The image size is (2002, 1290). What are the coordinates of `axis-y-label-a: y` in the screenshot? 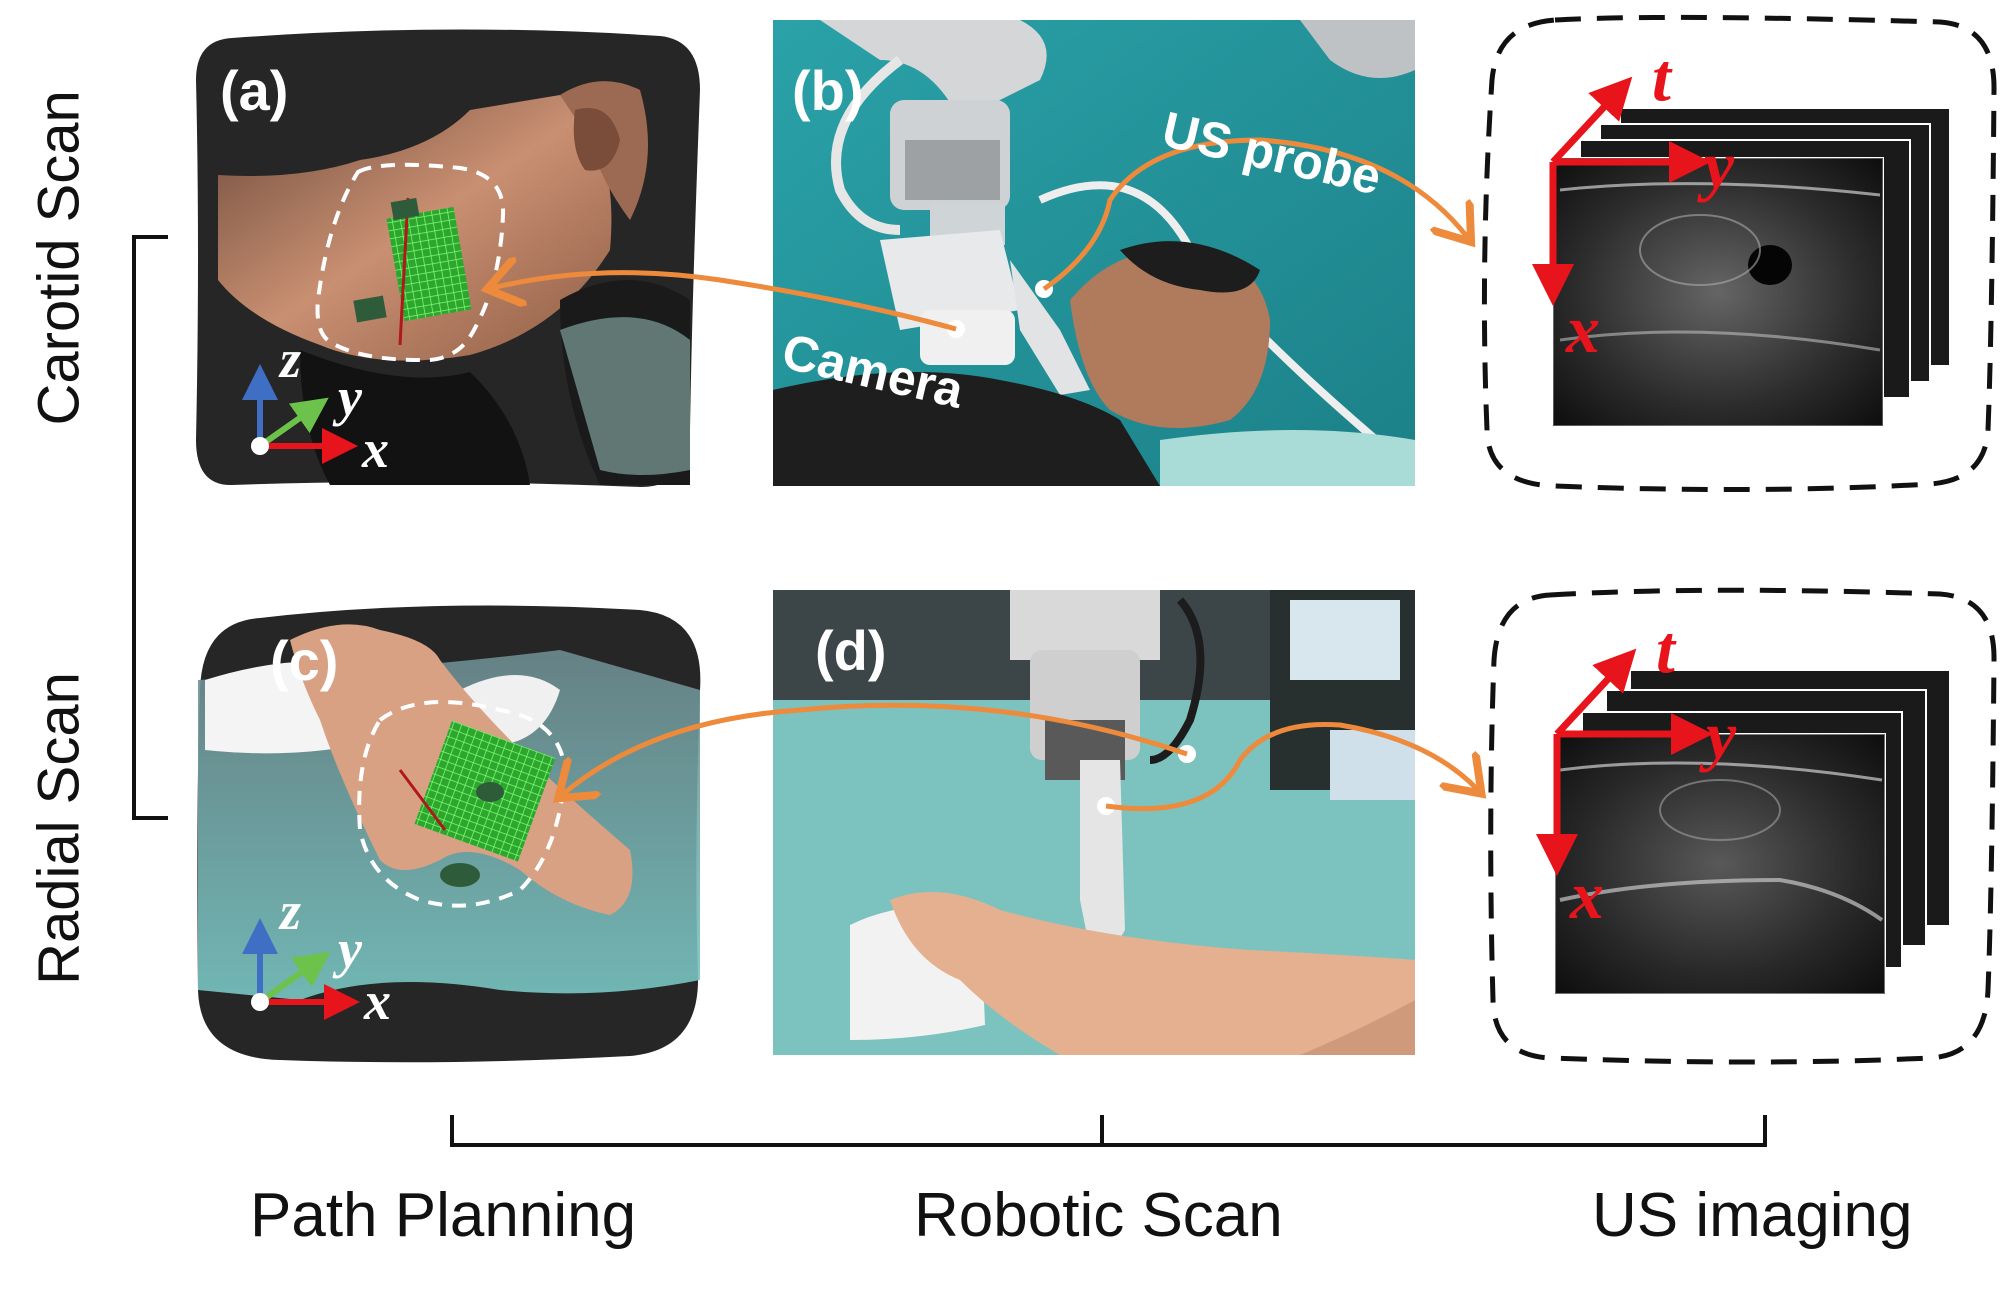 It's located at (350, 397).